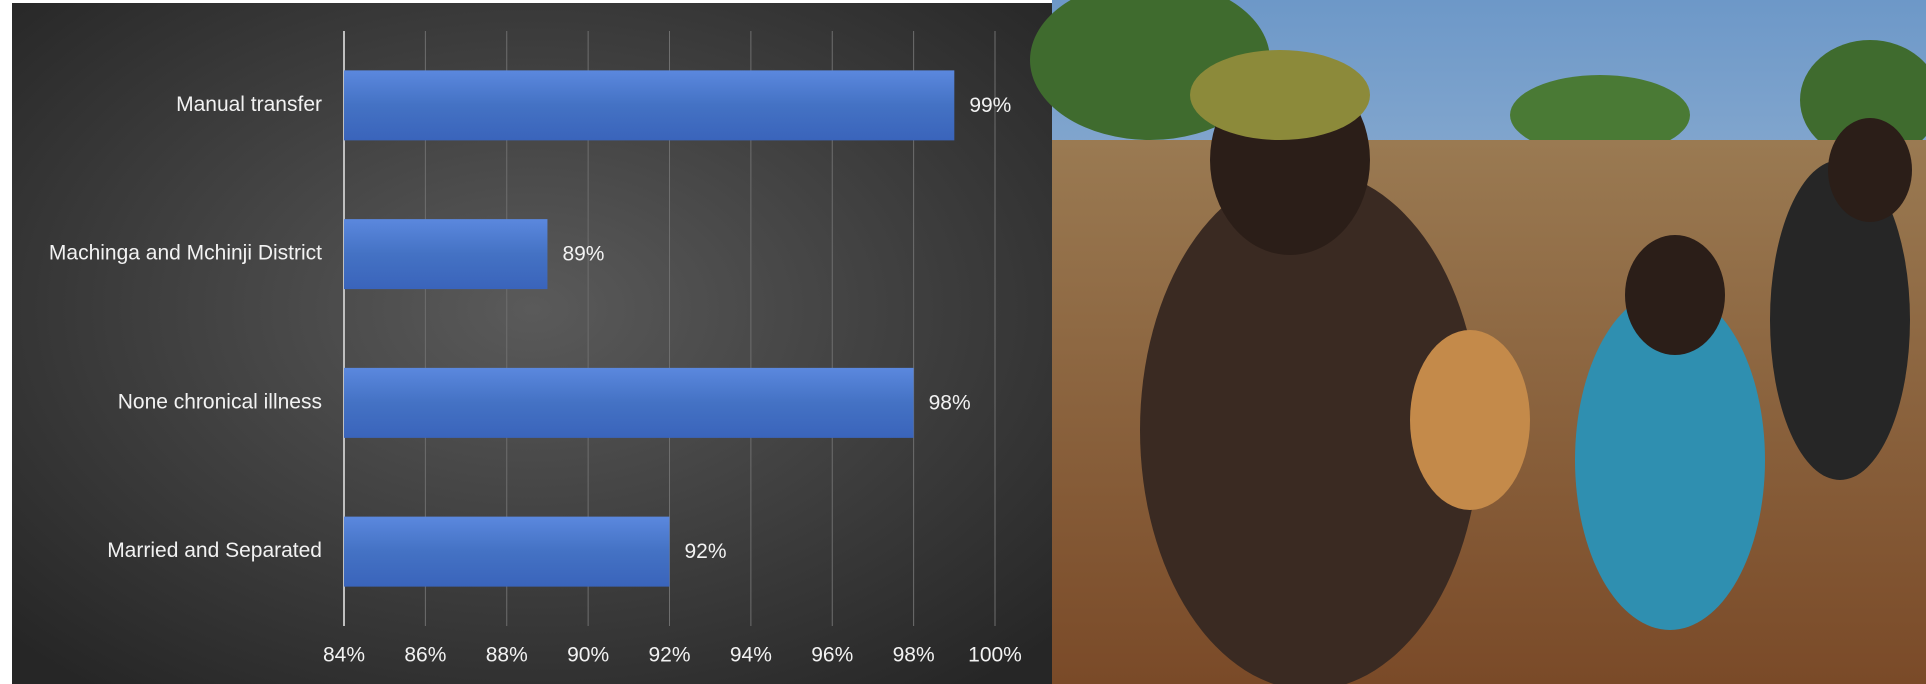 This screenshot has width=1926, height=684. What do you see at coordinates (1600, 115) in the screenshot?
I see `photo-tree` at bounding box center [1600, 115].